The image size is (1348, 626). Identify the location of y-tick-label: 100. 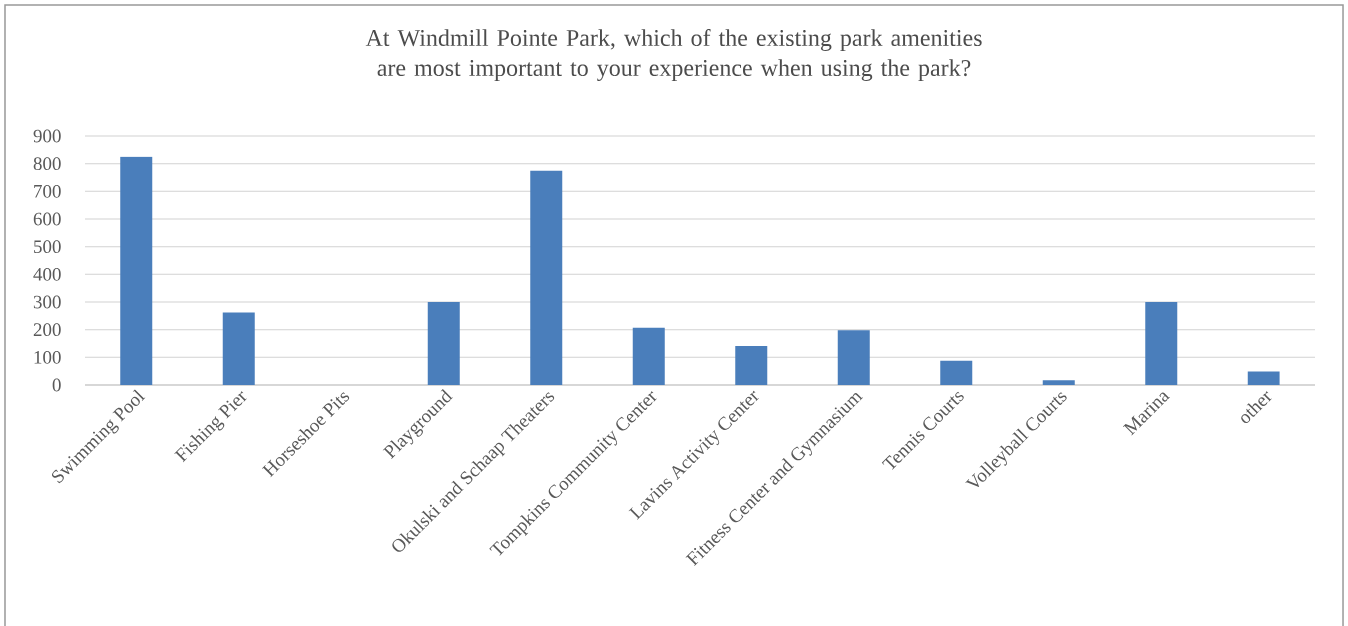
(47, 357).